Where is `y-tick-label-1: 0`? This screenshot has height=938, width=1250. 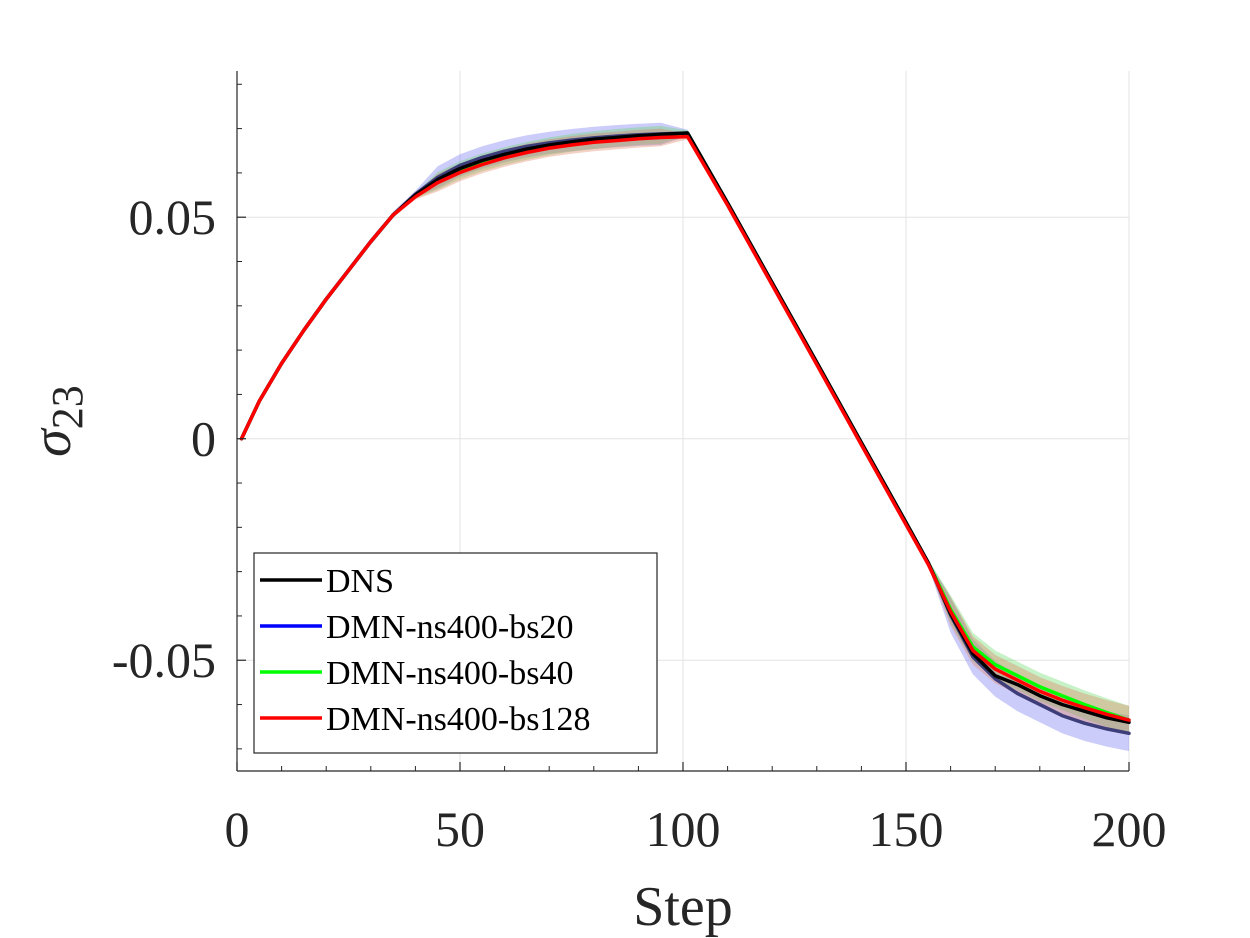 y-tick-label-1: 0 is located at coordinates (203, 439).